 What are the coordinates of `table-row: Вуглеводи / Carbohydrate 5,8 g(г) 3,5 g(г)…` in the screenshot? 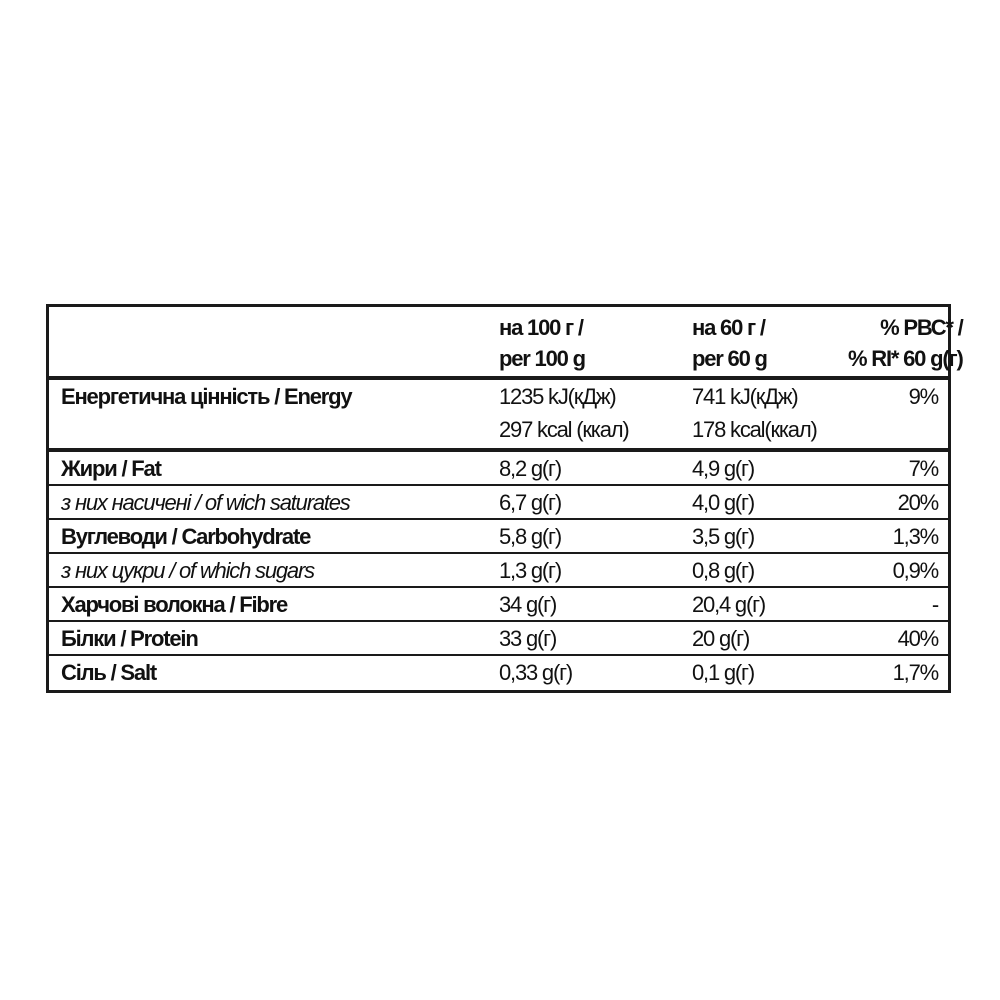 It's located at (498, 537).